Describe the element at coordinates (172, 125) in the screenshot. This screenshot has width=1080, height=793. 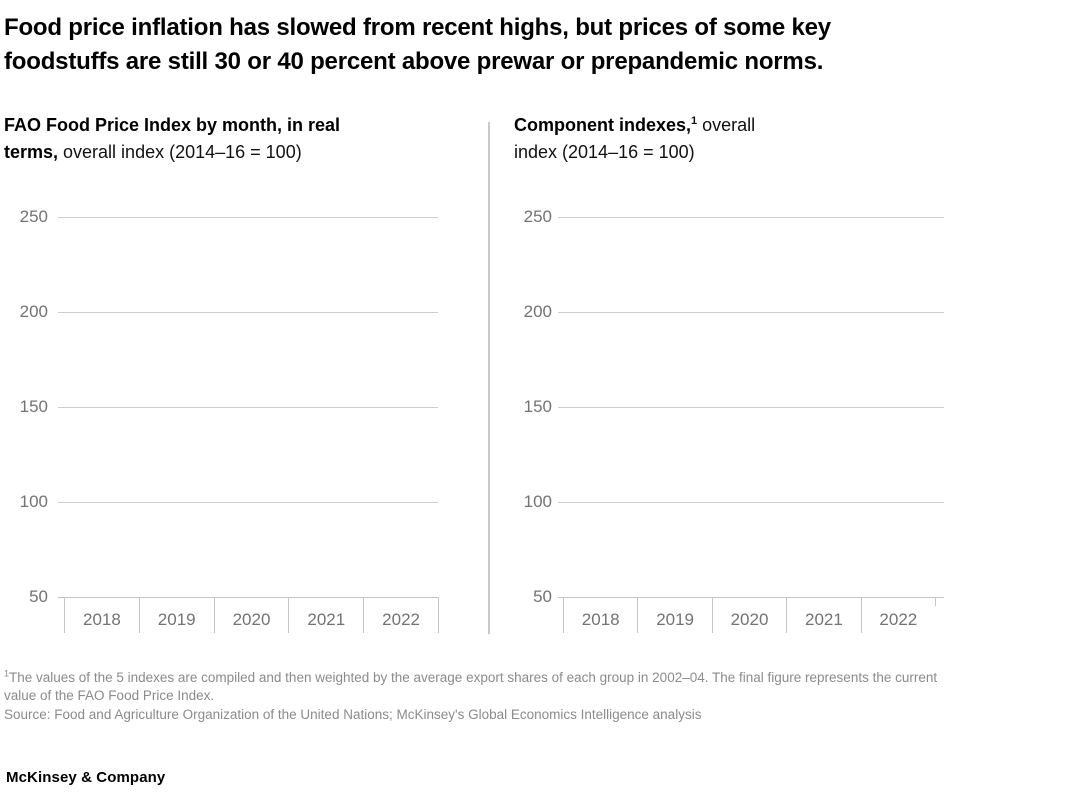
I see `left-heading-bold-1: FAO Food Price Index by month, in real` at that location.